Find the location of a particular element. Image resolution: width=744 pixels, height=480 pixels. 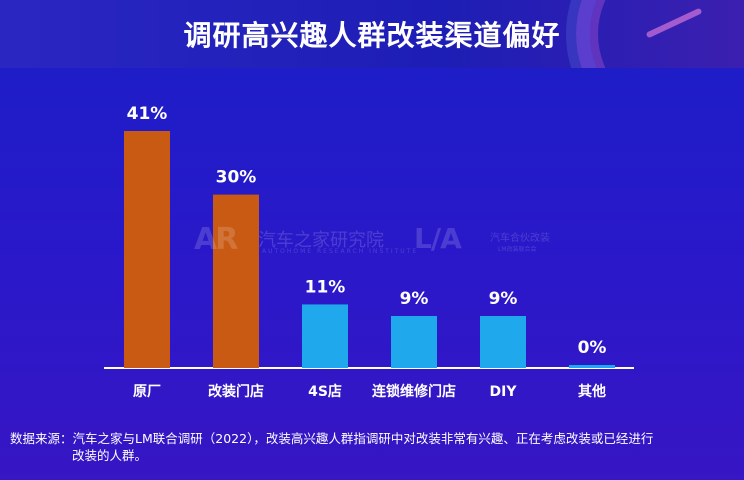

source-line-2: 改装的人群。 is located at coordinates (110, 455).